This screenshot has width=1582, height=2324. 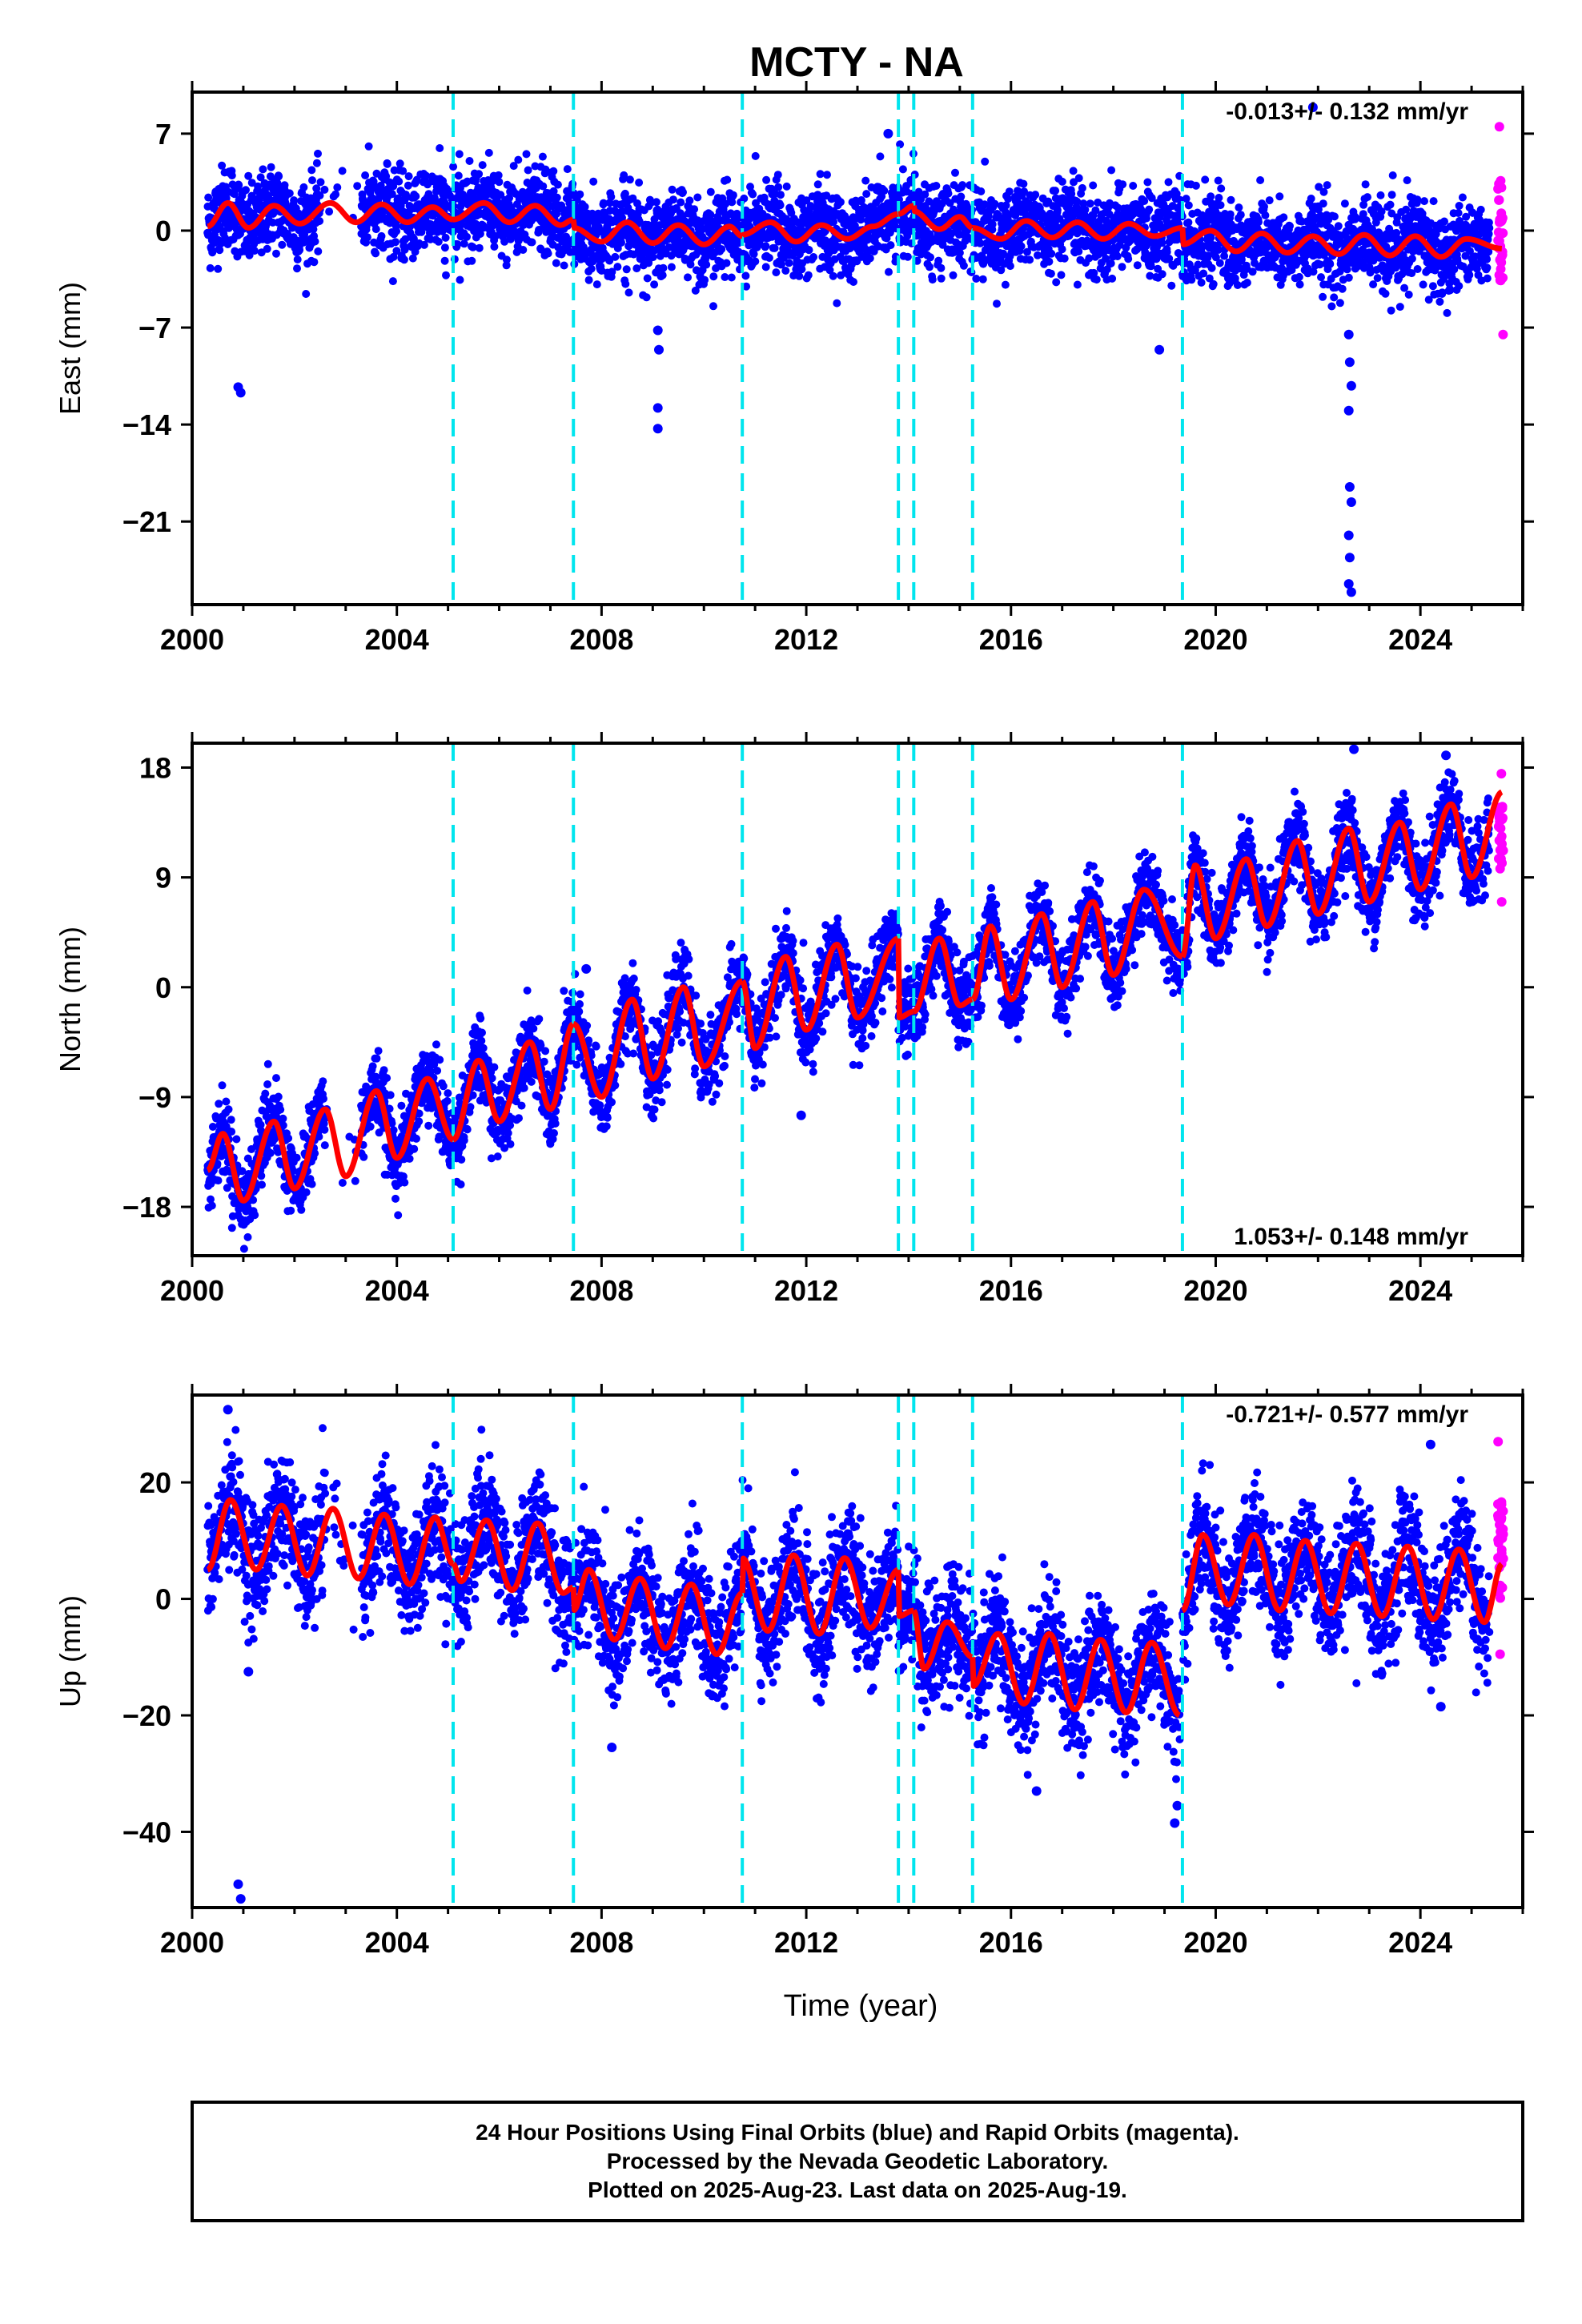 What do you see at coordinates (192, 639) in the screenshot?
I see `east-x-tick-label: 2000` at bounding box center [192, 639].